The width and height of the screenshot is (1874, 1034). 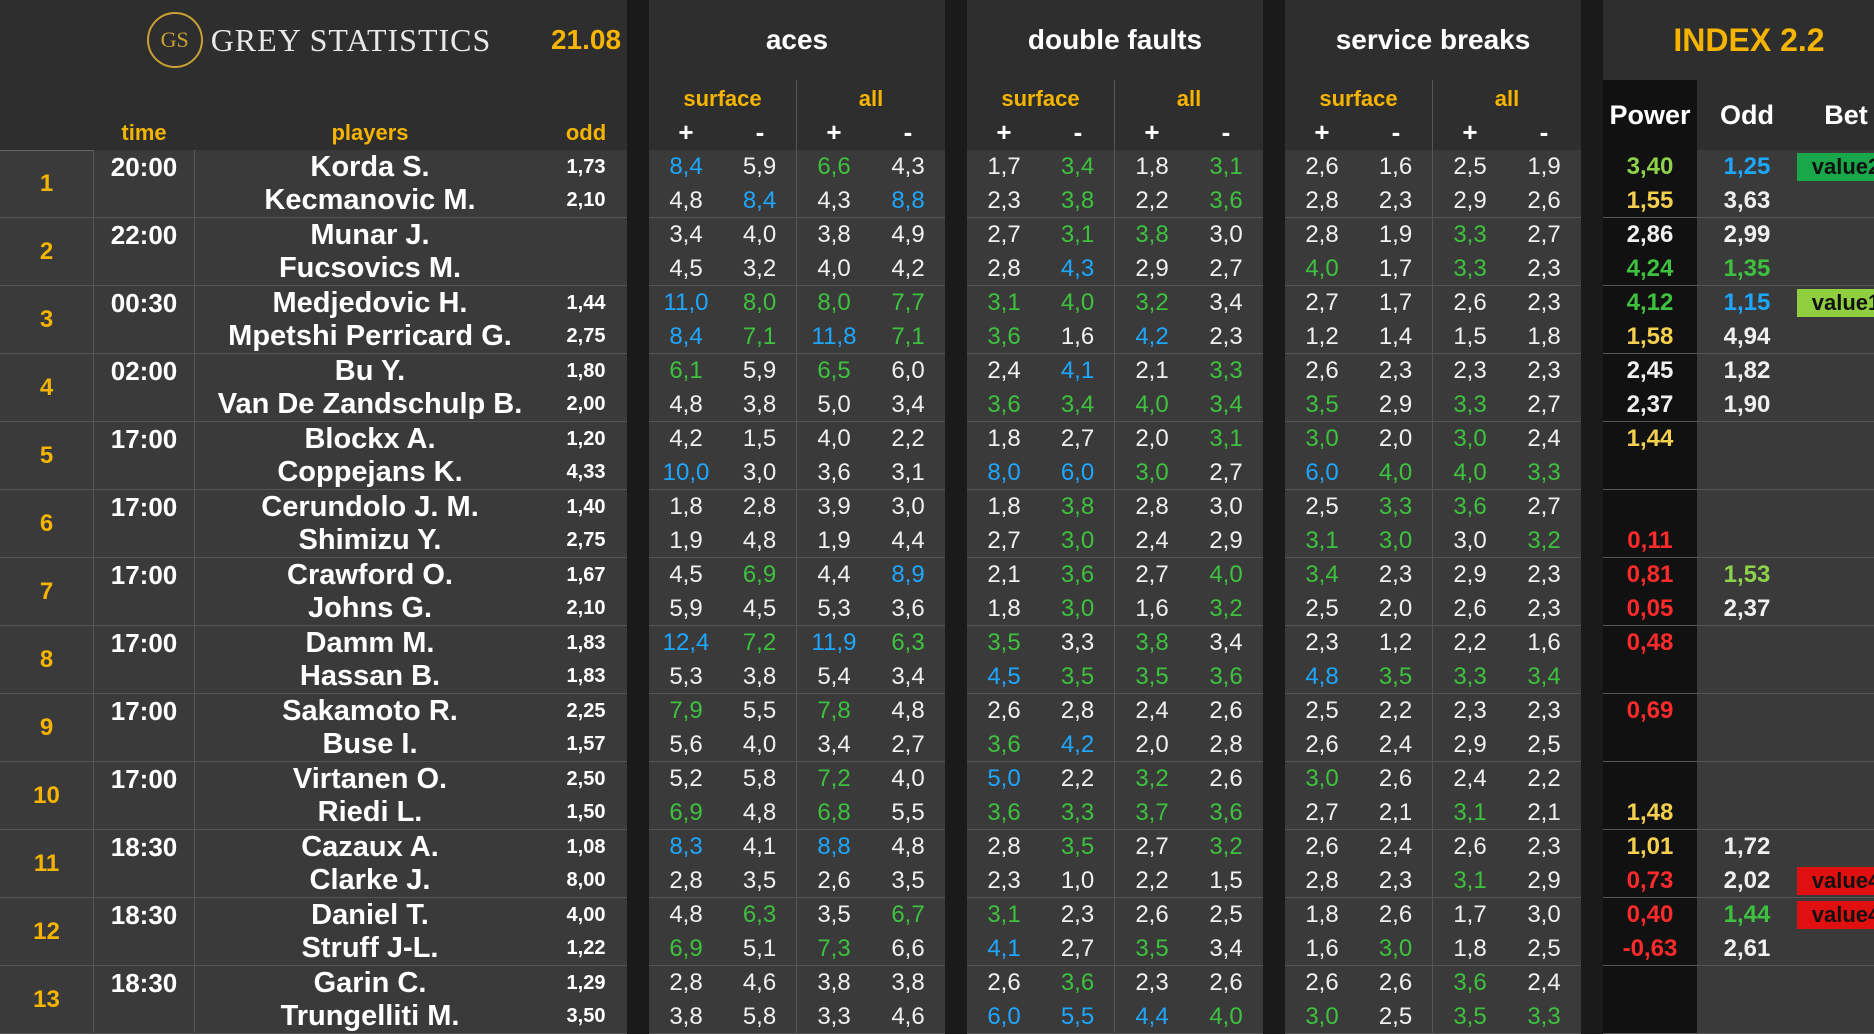 I want to click on player-name: Cerundolo J. M., so click(x=370, y=507).